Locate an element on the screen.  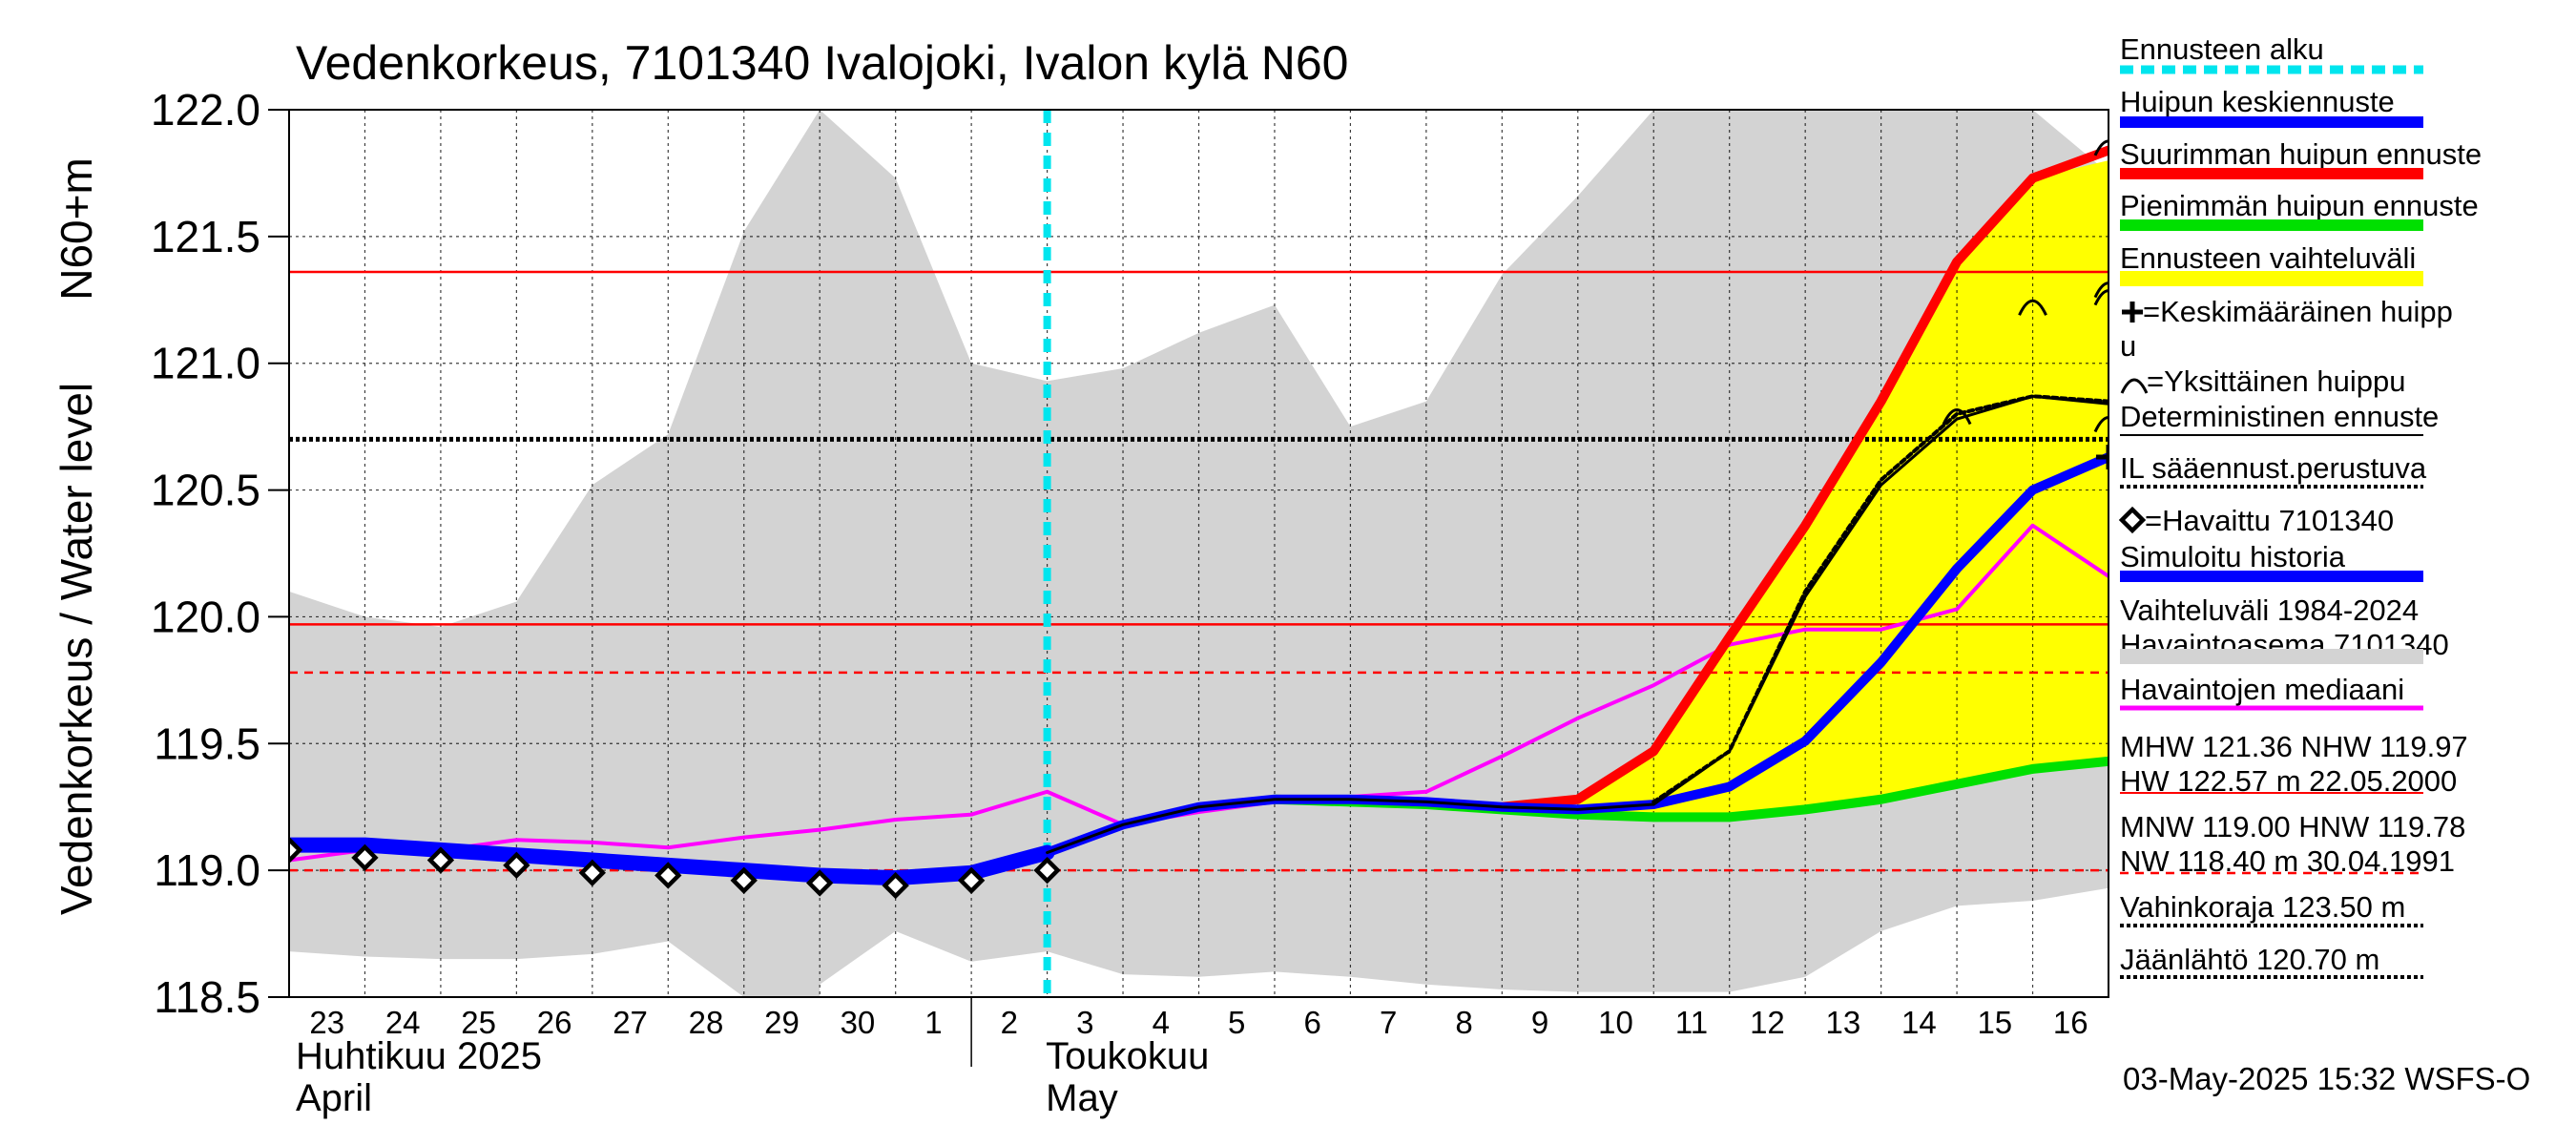
month-label-en: April is located at coordinates (334, 1098).